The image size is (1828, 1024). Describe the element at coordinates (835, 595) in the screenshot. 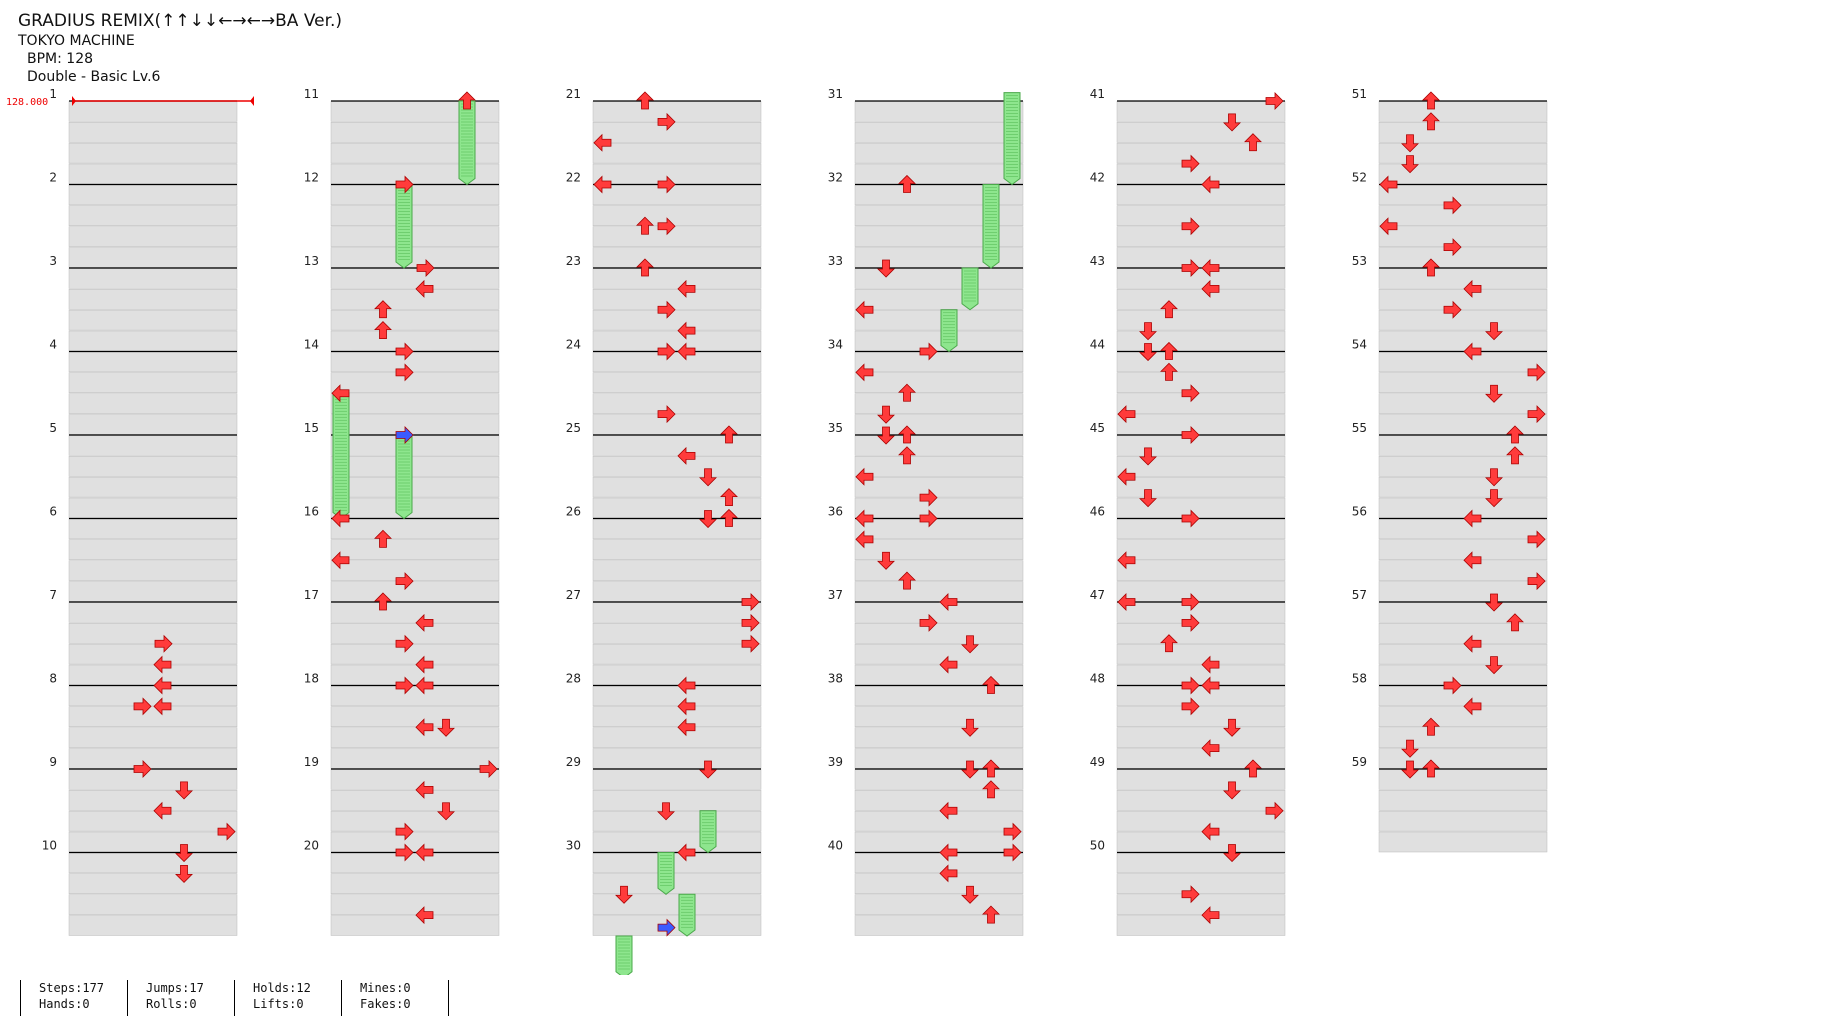

I see `measure-number: 37` at that location.